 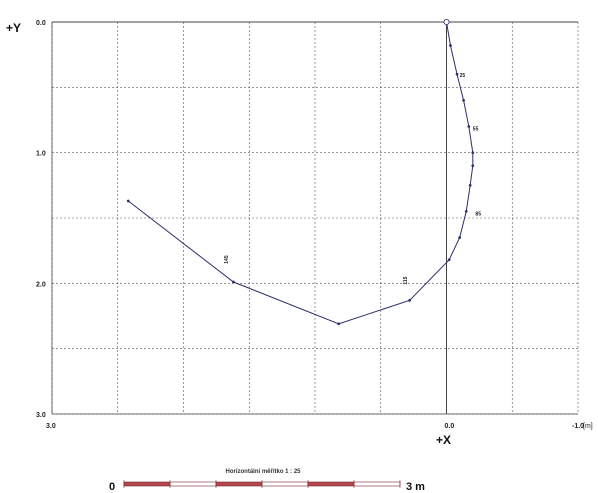 What do you see at coordinates (41, 154) in the screenshot?
I see `y-tick-label: 1.0` at bounding box center [41, 154].